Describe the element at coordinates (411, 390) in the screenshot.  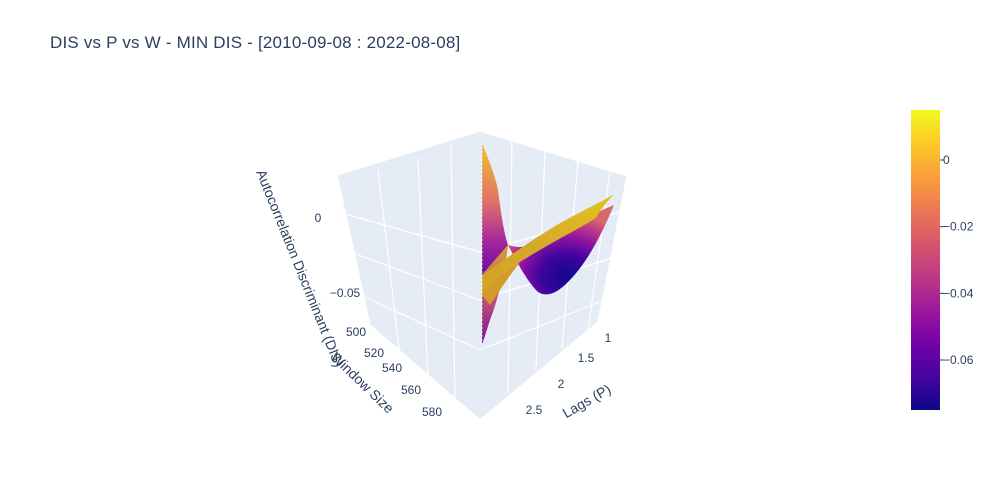
I see `y-tick-560: 560` at that location.